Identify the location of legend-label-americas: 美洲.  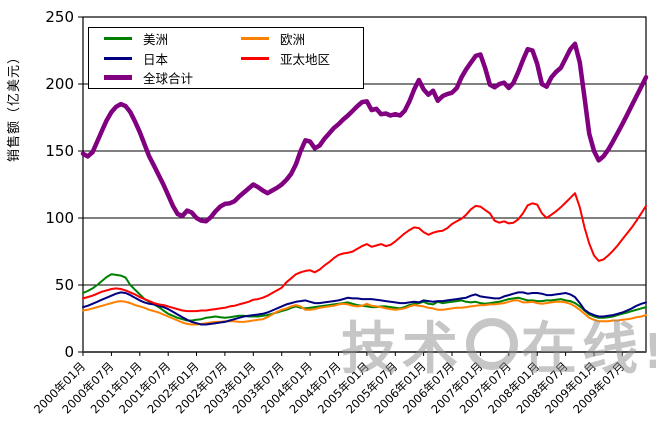
(156, 39).